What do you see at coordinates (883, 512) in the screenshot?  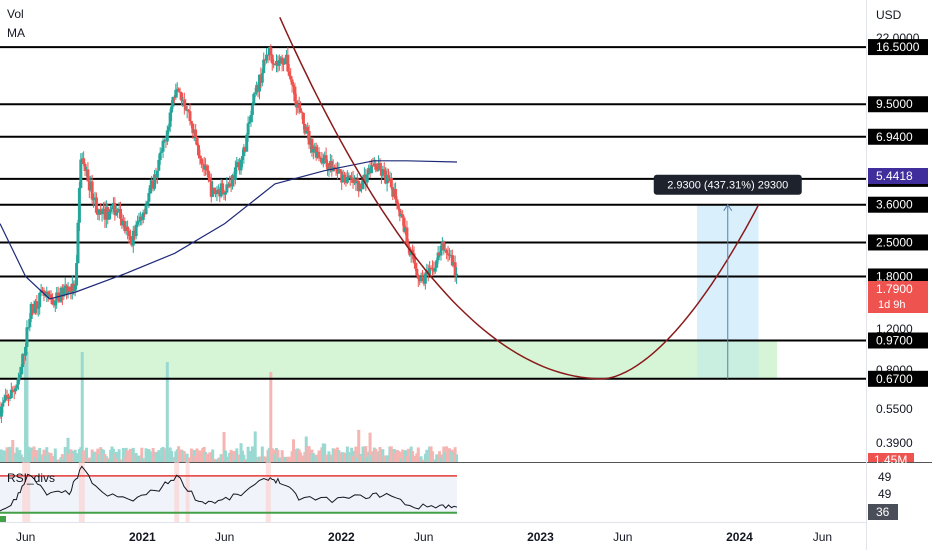 I see `rsi-value-badge: 36` at bounding box center [883, 512].